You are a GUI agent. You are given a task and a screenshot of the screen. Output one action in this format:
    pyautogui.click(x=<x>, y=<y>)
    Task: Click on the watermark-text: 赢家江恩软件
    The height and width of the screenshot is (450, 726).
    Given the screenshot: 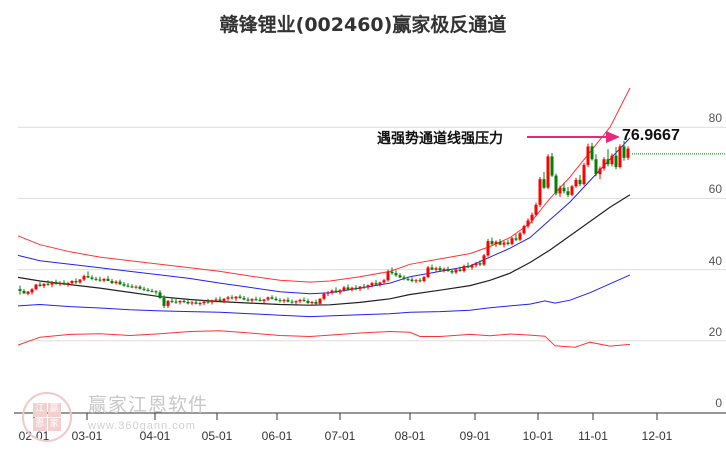 What is the action you would take?
    pyautogui.click(x=148, y=405)
    